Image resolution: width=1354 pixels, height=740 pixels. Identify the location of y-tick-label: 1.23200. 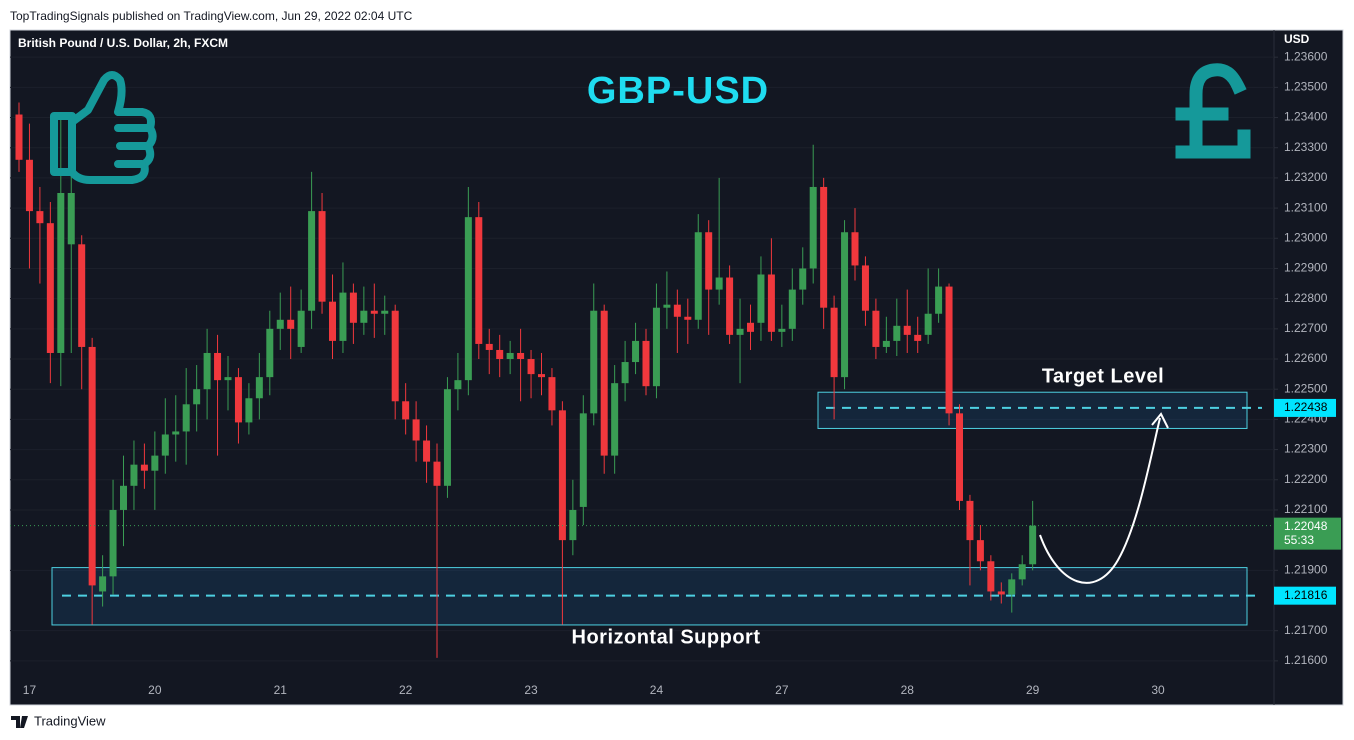
(1306, 177).